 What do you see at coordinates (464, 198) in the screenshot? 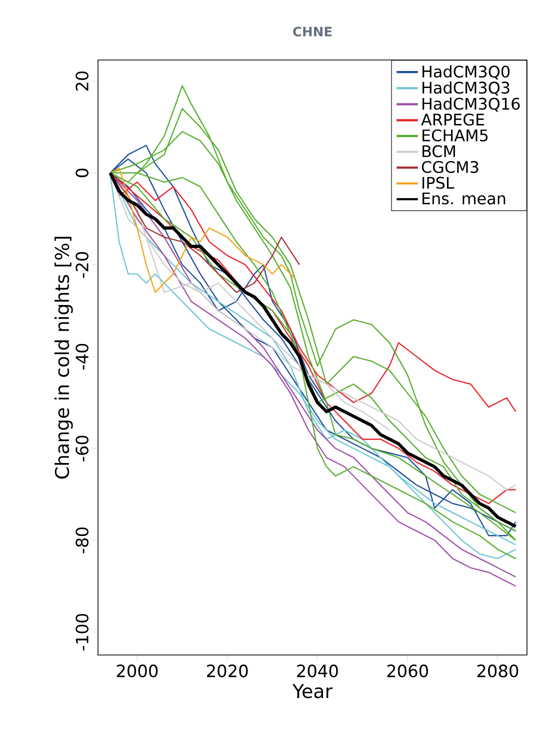
I see `legend-label: Ens. mean` at bounding box center [464, 198].